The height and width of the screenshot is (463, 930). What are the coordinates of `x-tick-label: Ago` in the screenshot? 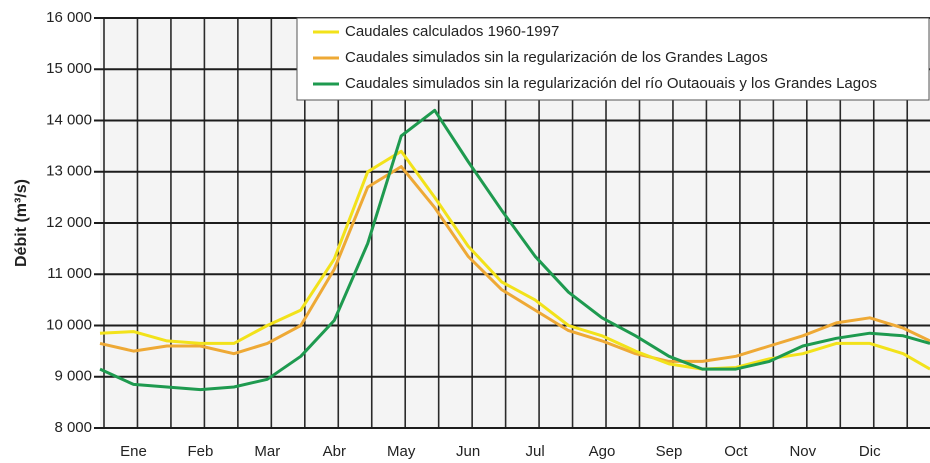 It's located at (602, 451).